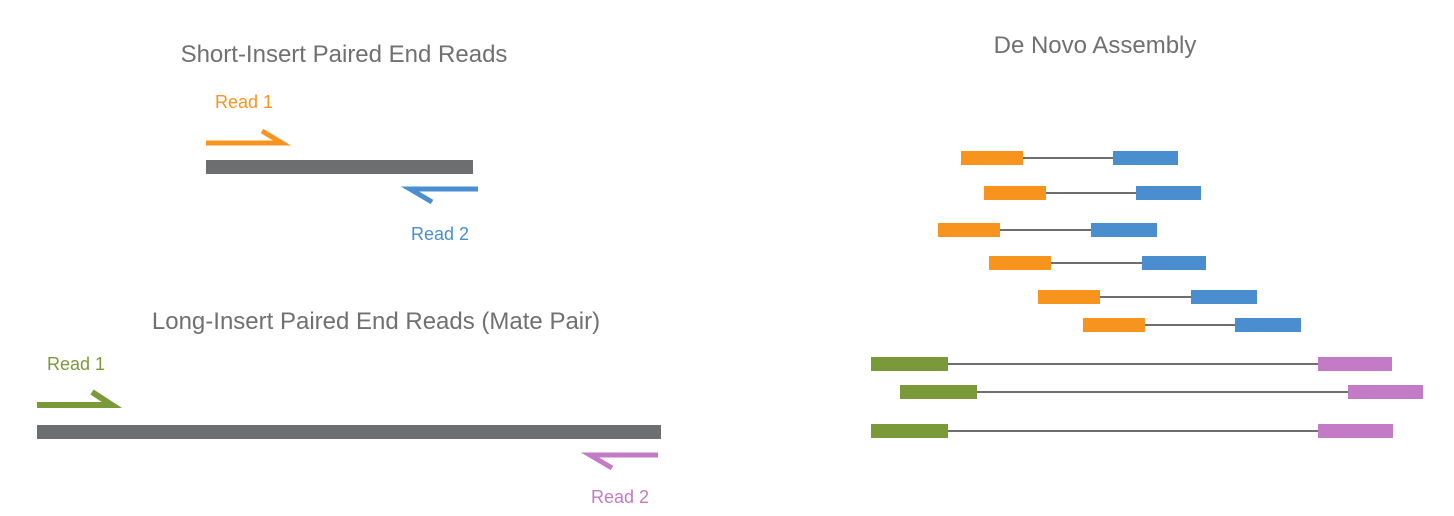 The height and width of the screenshot is (516, 1454). I want to click on assembly-title: De Novo Assembly, so click(1095, 45).